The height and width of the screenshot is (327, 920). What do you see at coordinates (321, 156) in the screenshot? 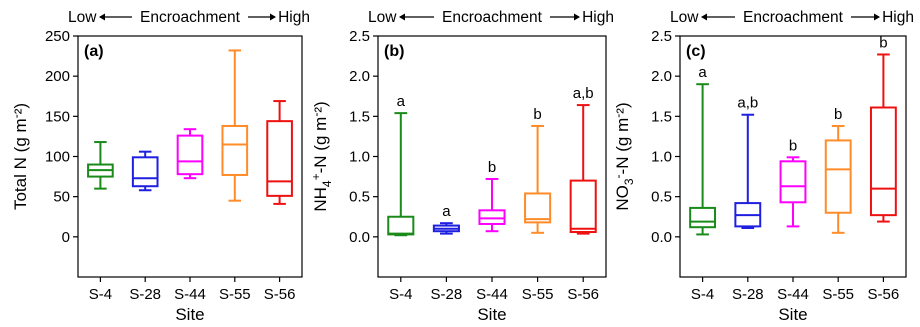
I see `y-axis-label: NH4+-N (g m-²)` at bounding box center [321, 156].